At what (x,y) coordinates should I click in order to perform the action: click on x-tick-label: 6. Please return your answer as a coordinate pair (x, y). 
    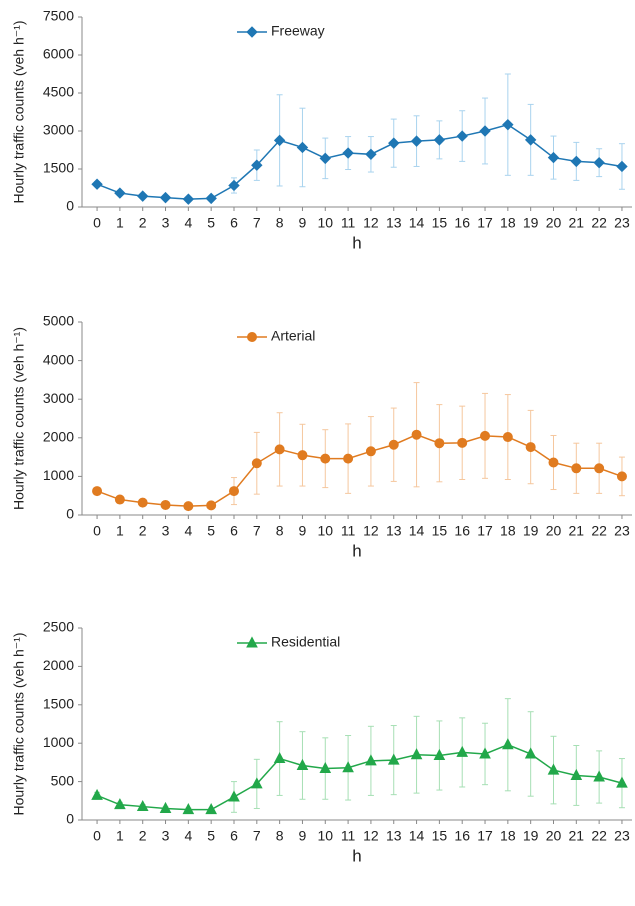
    Looking at the image, I should click on (234, 223).